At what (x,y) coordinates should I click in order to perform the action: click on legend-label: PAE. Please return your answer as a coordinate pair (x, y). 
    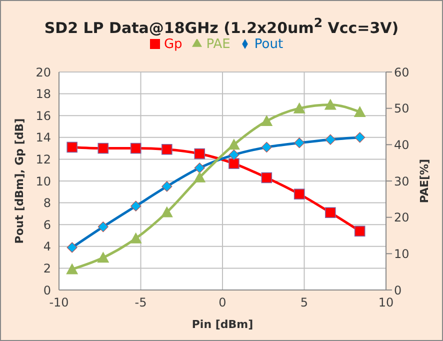
    Looking at the image, I should click on (218, 44).